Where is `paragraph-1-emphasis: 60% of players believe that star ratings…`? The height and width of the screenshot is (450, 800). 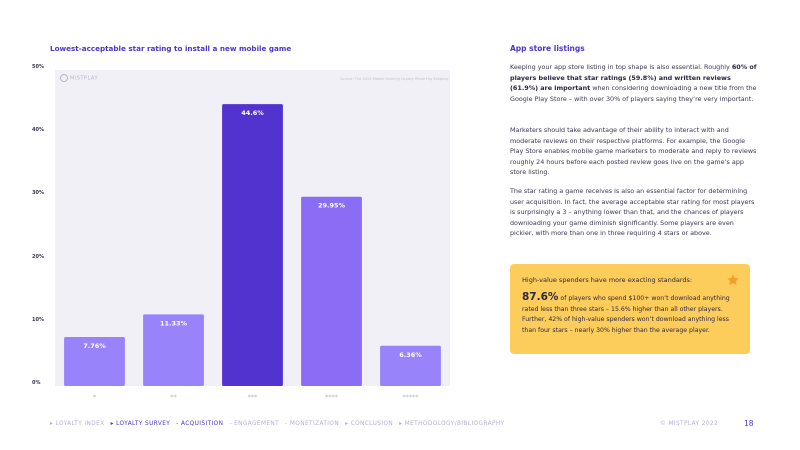
paragraph-1-emphasis: 60% of players believe that star ratings… is located at coordinates (633, 78).